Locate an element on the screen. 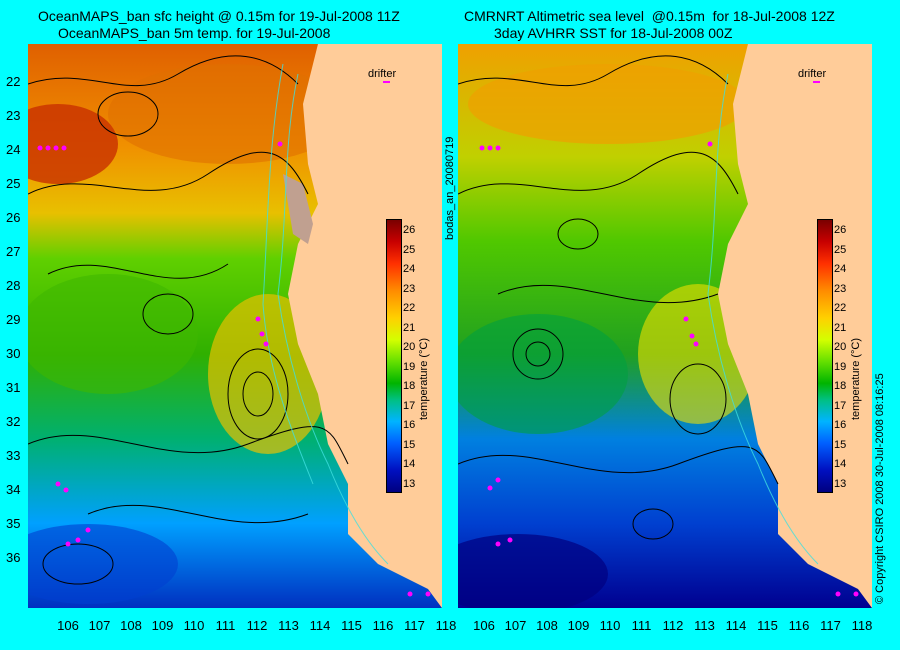 The width and height of the screenshot is (900, 650). lat-label: 25 is located at coordinates (13, 183).